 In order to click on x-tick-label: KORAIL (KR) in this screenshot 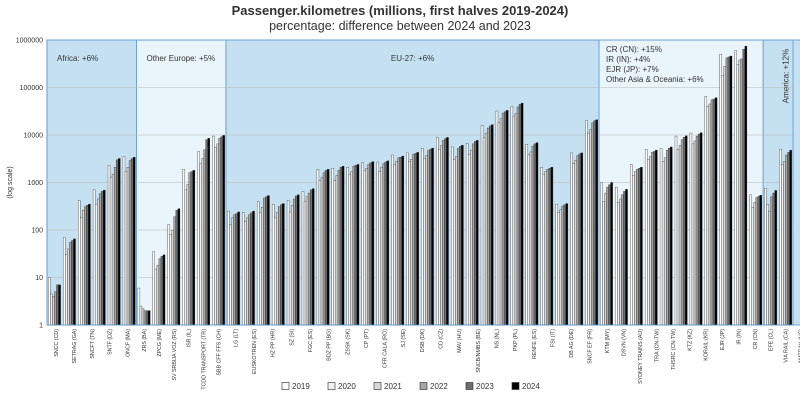, I will do `click(707, 345)`.